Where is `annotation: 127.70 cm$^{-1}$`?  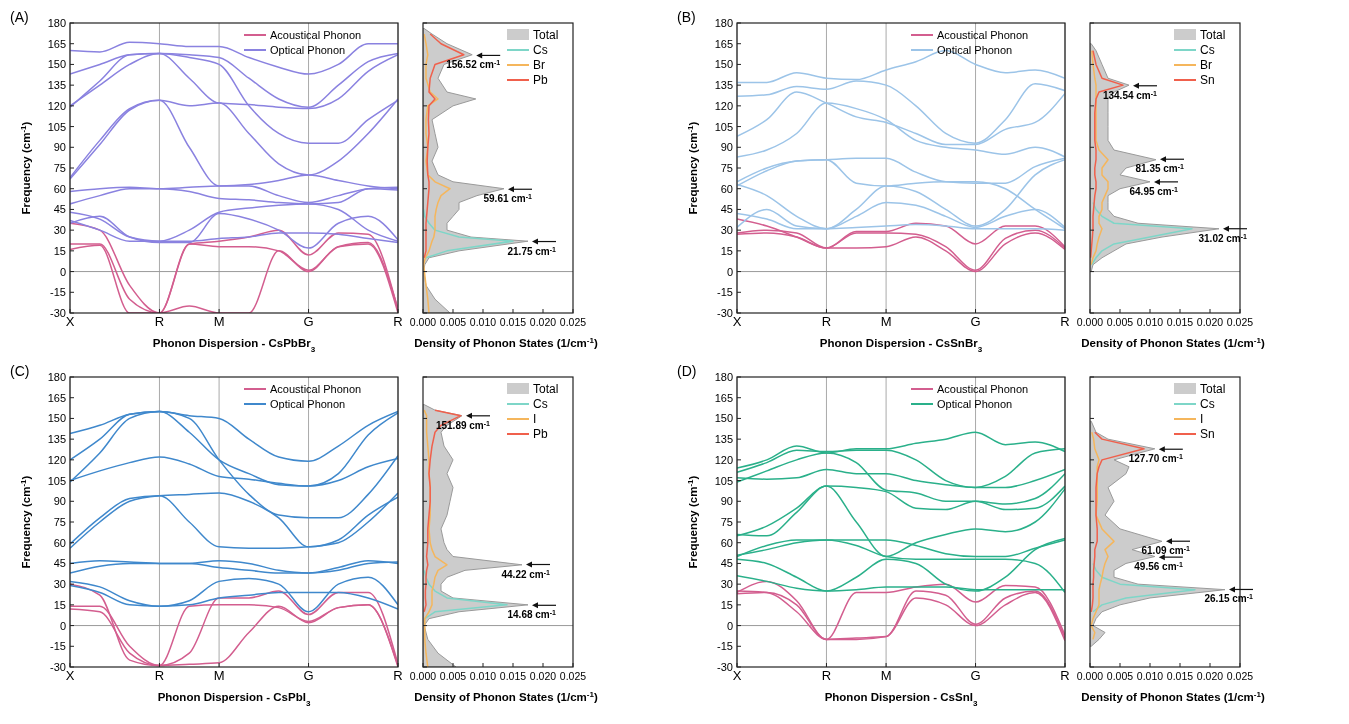
annotation: 127.70 cm$^{-1}$ is located at coordinates (1155, 458).